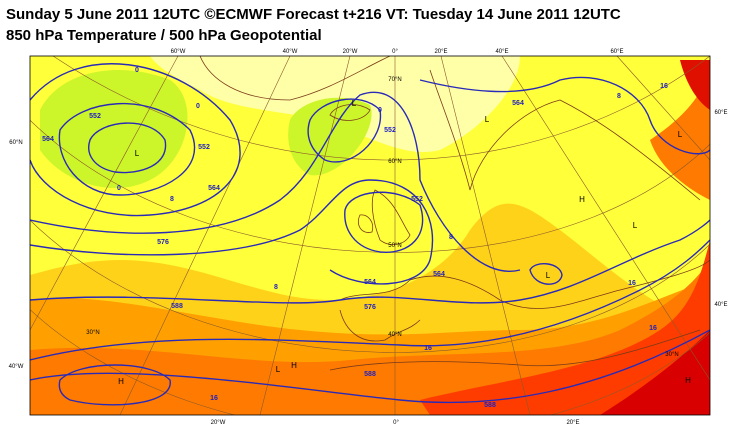 The image size is (739, 435). I want to click on coordinate-label: 70°N, so click(394, 80).